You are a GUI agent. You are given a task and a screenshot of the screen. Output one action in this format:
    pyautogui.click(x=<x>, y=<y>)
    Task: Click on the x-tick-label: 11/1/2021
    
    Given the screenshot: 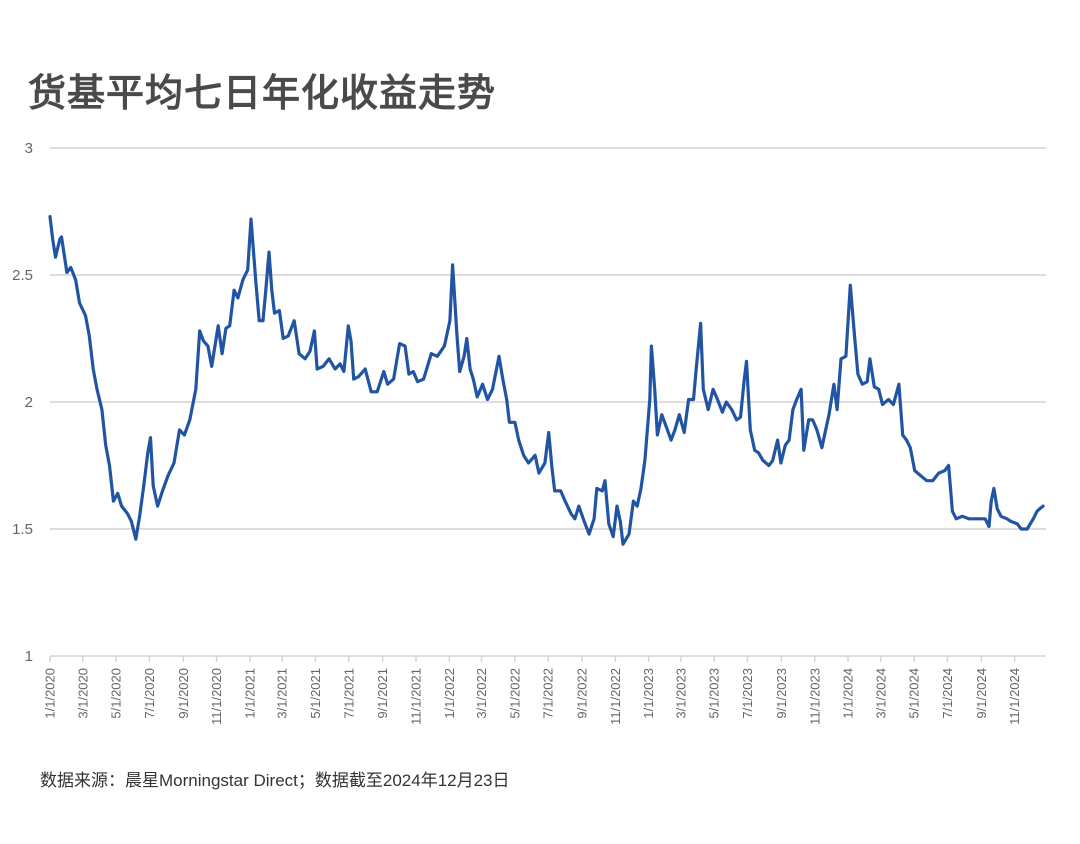 What is the action you would take?
    pyautogui.click(x=415, y=696)
    